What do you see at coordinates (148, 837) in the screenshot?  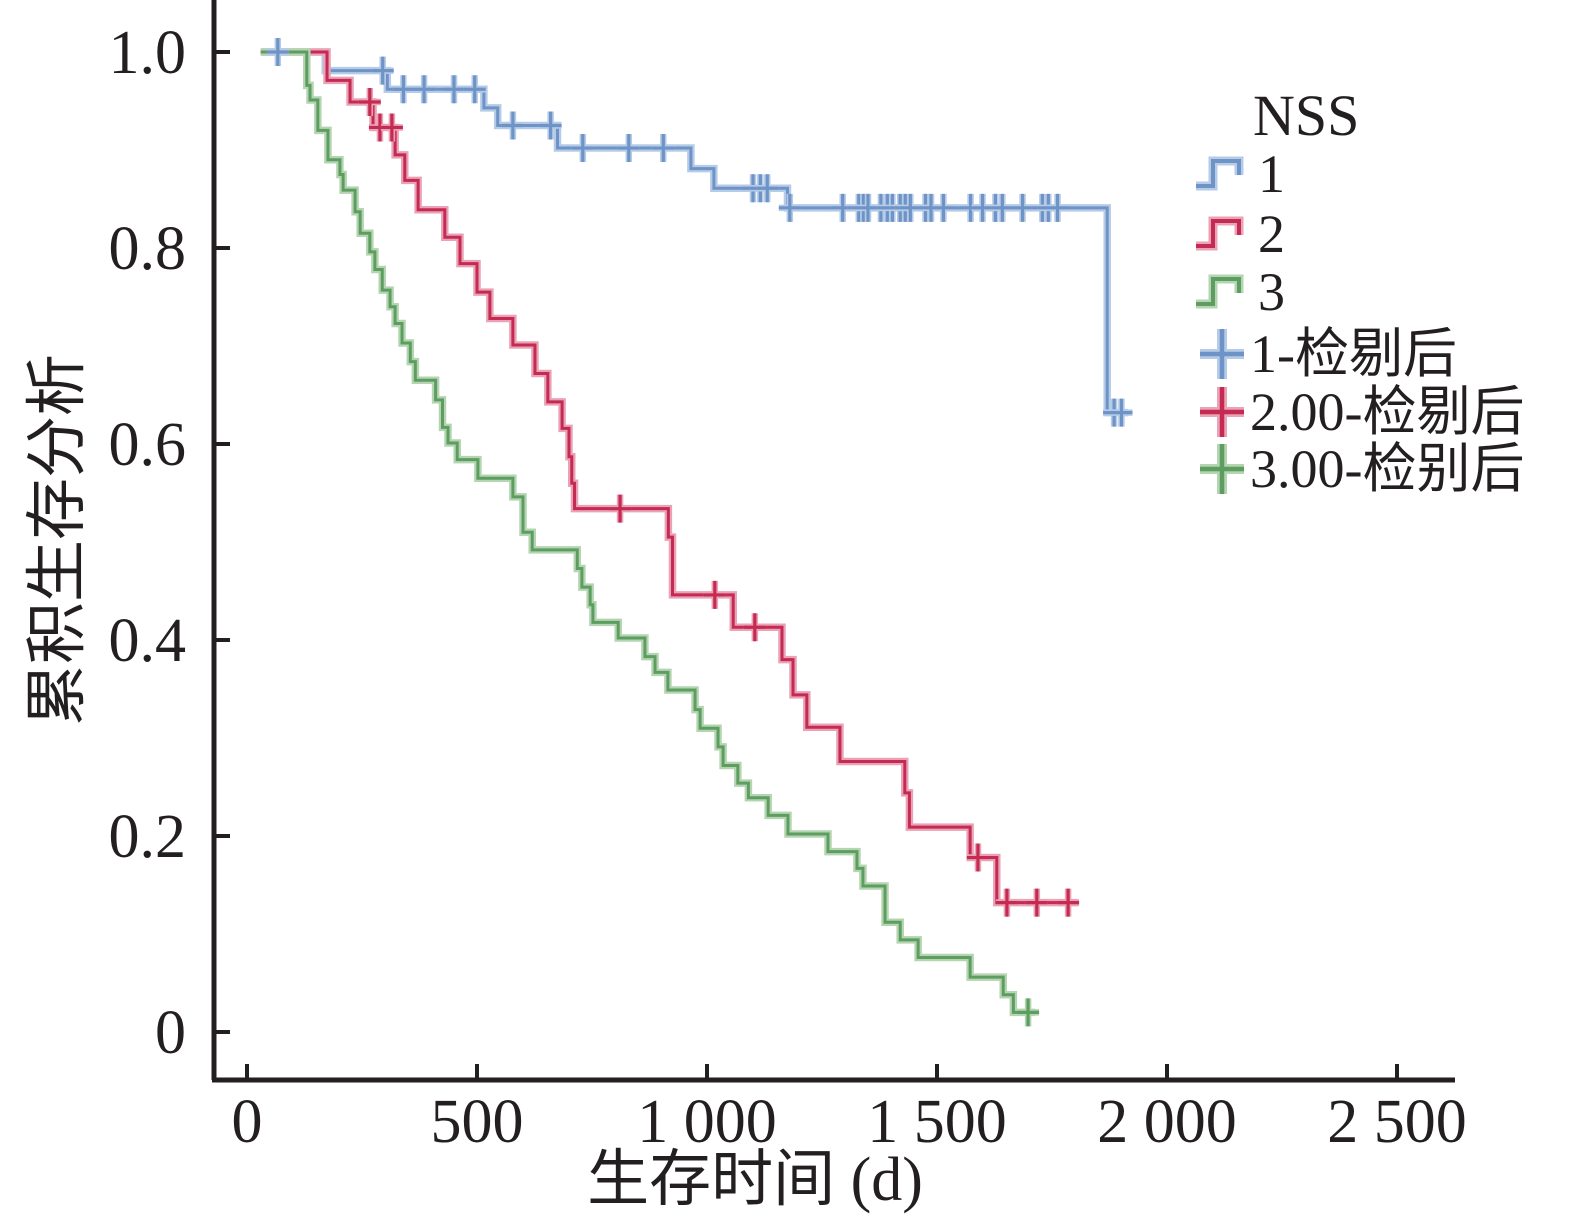 I see `y-tick-label: 0.2` at bounding box center [148, 837].